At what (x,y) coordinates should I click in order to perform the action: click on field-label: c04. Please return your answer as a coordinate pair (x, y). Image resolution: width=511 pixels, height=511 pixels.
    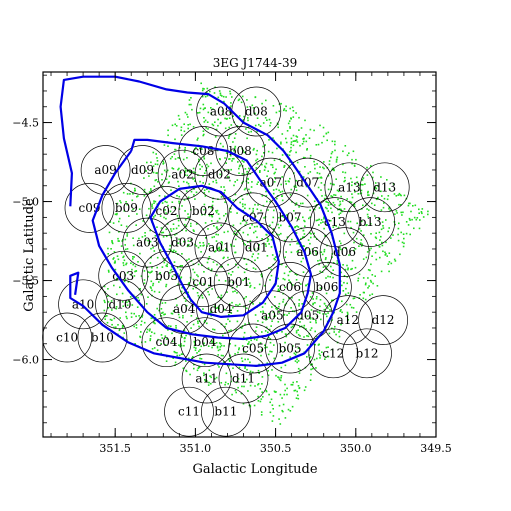
    Looking at the image, I should click on (167, 342).